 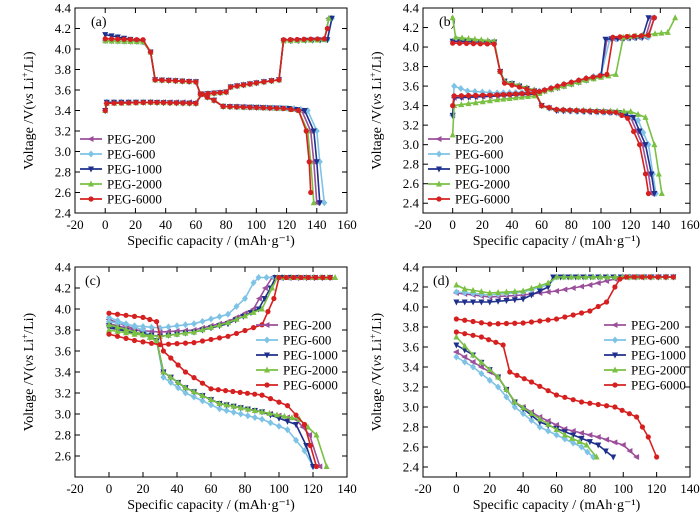 What do you see at coordinates (25, 336) in the screenshot?
I see `y-title-superscript: +` at bounding box center [25, 336].